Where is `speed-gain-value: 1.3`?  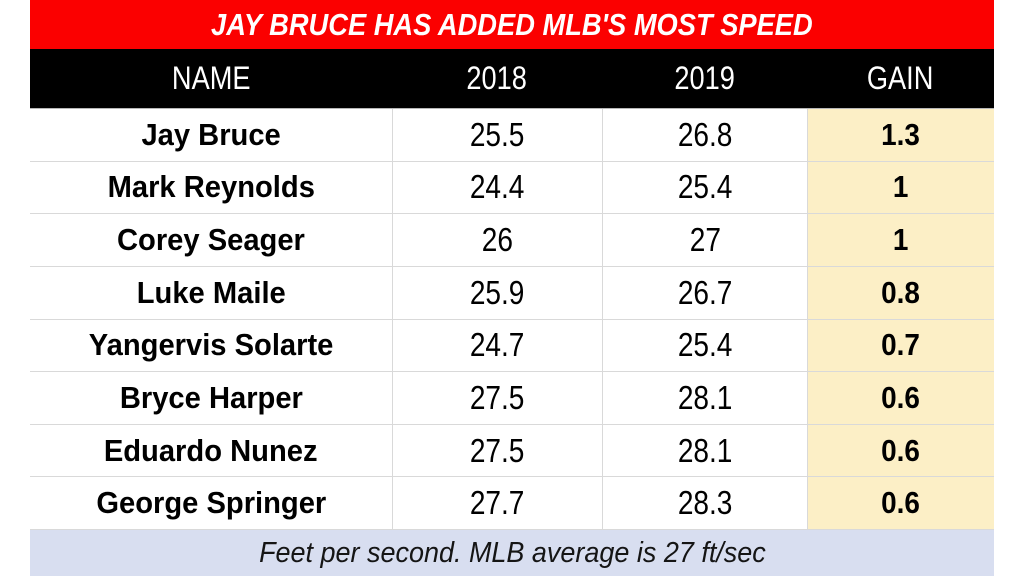
speed-gain-value: 1.3 is located at coordinates (901, 134).